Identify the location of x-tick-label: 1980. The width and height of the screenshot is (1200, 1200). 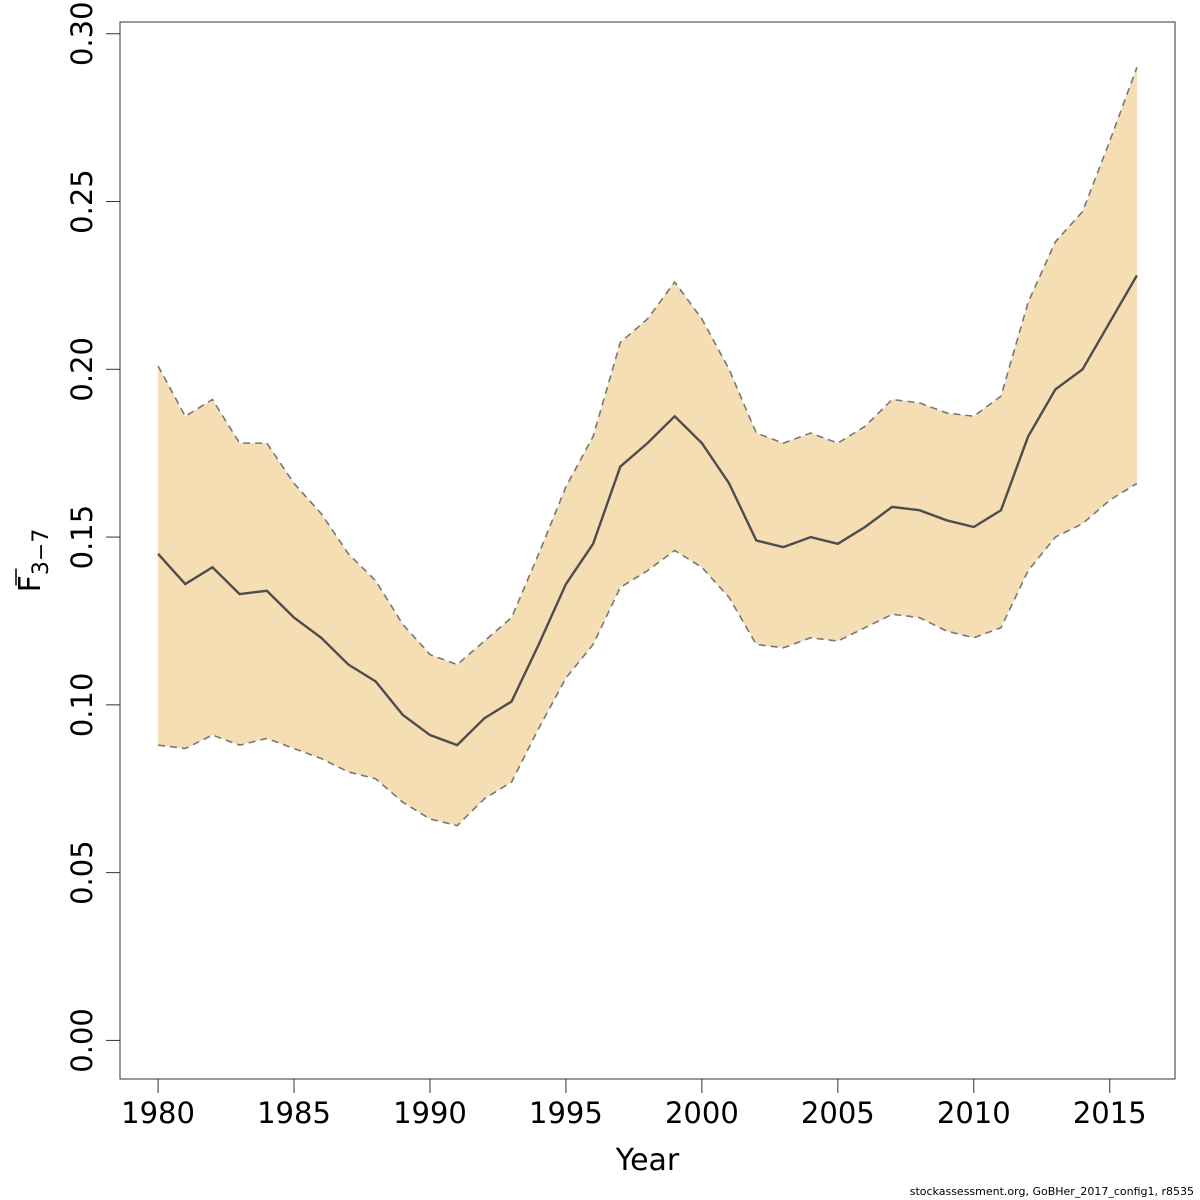
(158, 1113).